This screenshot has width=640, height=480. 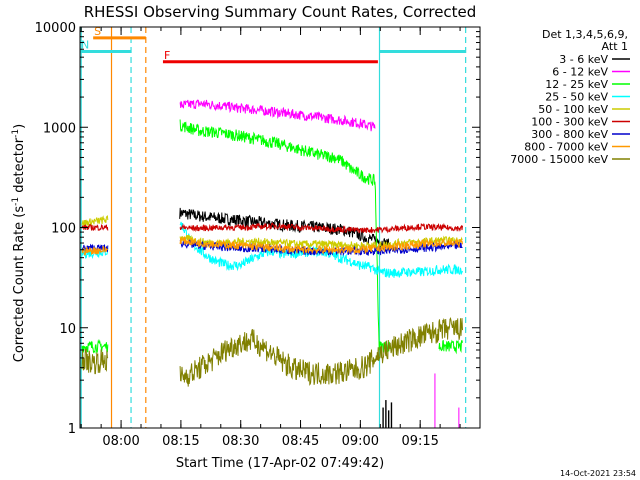 What do you see at coordinates (598, 473) in the screenshot?
I see `timestamp: 14-Oct-2021 23:54` at bounding box center [598, 473].